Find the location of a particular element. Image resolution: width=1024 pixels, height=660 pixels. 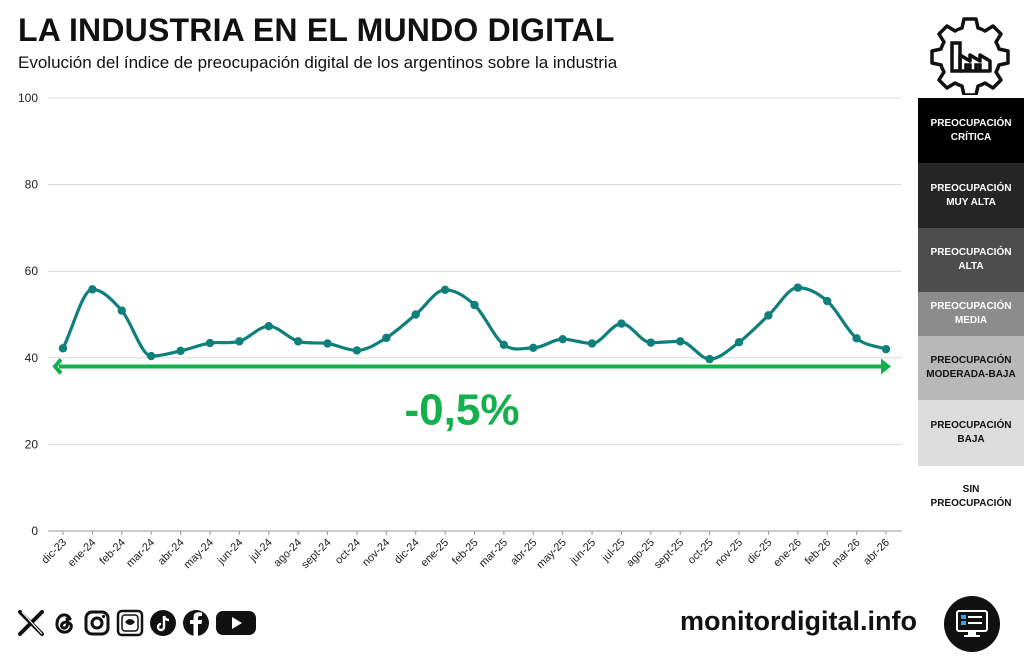

x-tick-label: feb-25 is located at coordinates (465, 552).